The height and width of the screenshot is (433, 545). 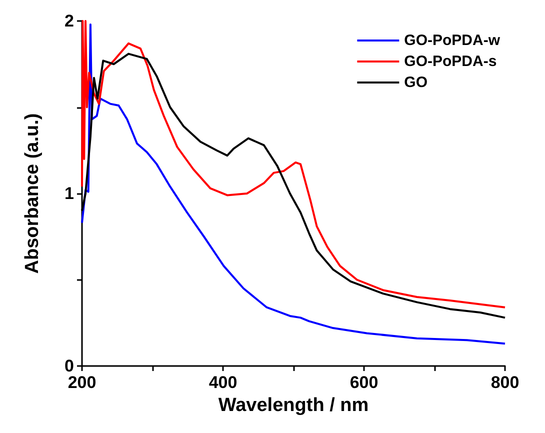 What do you see at coordinates (82, 382) in the screenshot?
I see `x-tick-label: 200` at bounding box center [82, 382].